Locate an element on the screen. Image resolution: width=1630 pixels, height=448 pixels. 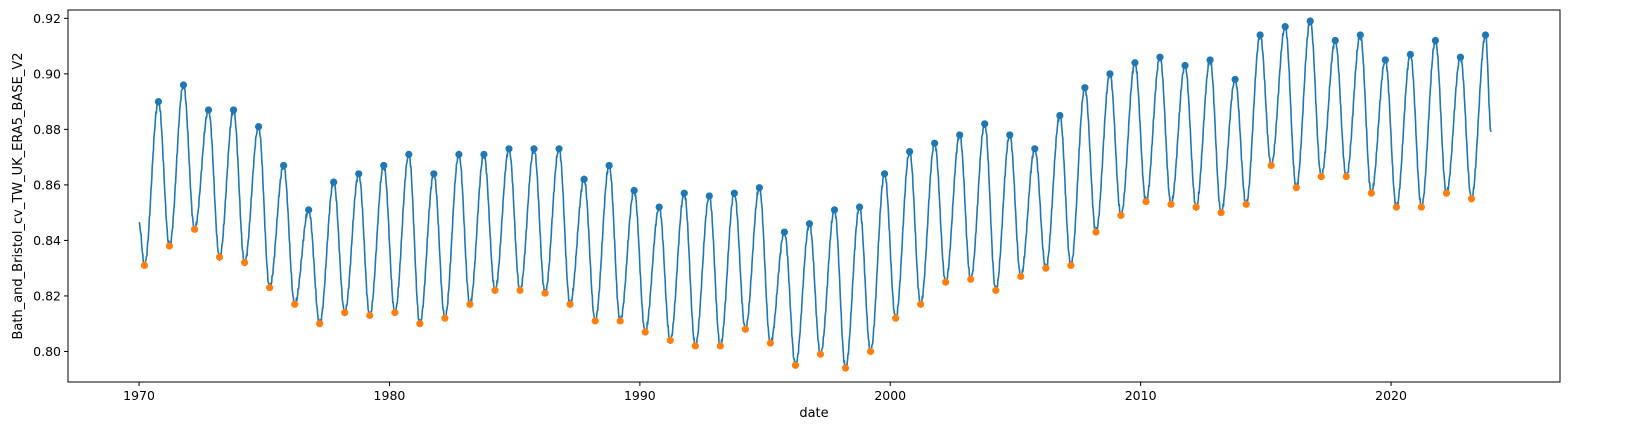
y-tick-label: 0.82 is located at coordinates (47, 295).